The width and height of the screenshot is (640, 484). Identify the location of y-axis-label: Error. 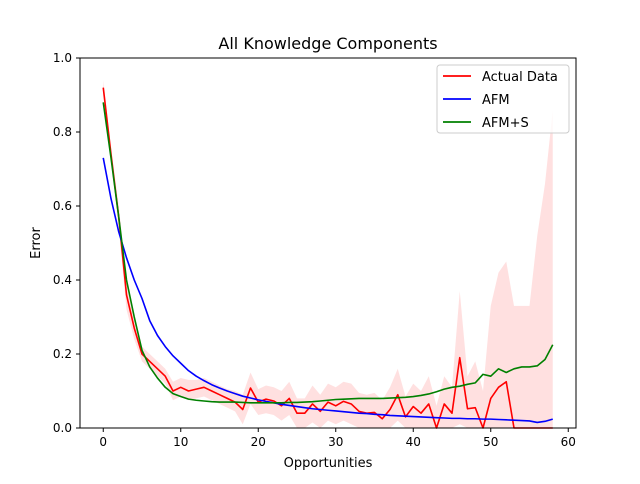
(36, 243).